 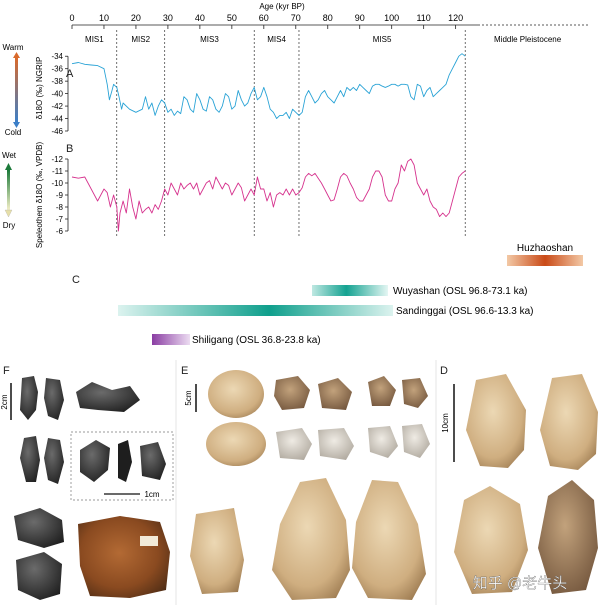 What do you see at coordinates (60, 207) in the screenshot?
I see `y-tick-label: -8` at bounding box center [60, 207].